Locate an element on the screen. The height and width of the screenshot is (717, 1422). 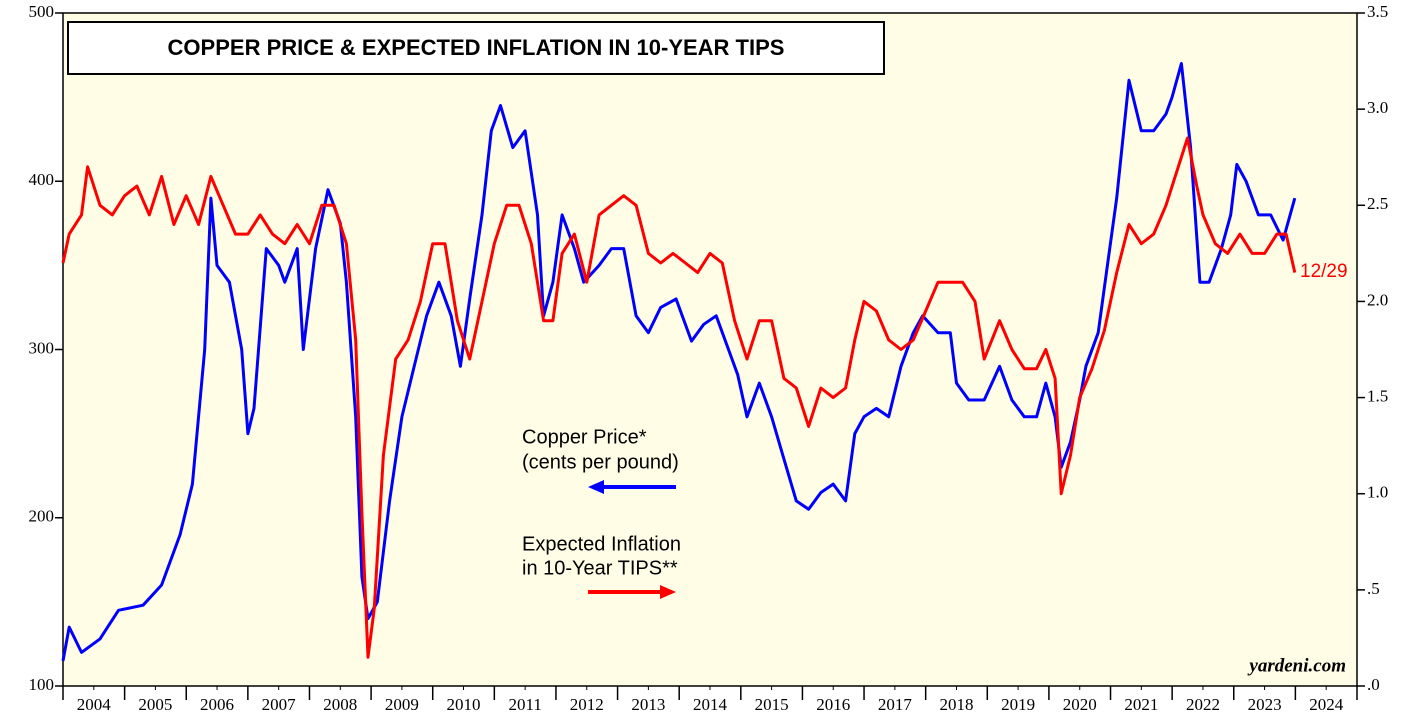
x-tick-label: 2023 is located at coordinates (1265, 704).